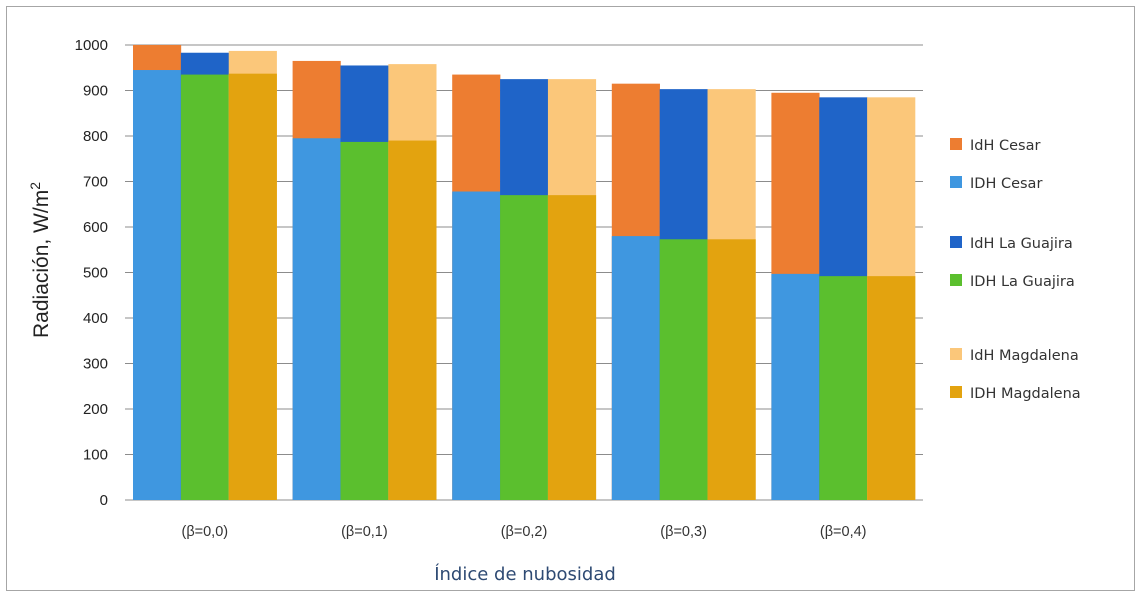  What do you see at coordinates (1025, 394) in the screenshot?
I see `legend-label: IDH Magdalena` at bounding box center [1025, 394].